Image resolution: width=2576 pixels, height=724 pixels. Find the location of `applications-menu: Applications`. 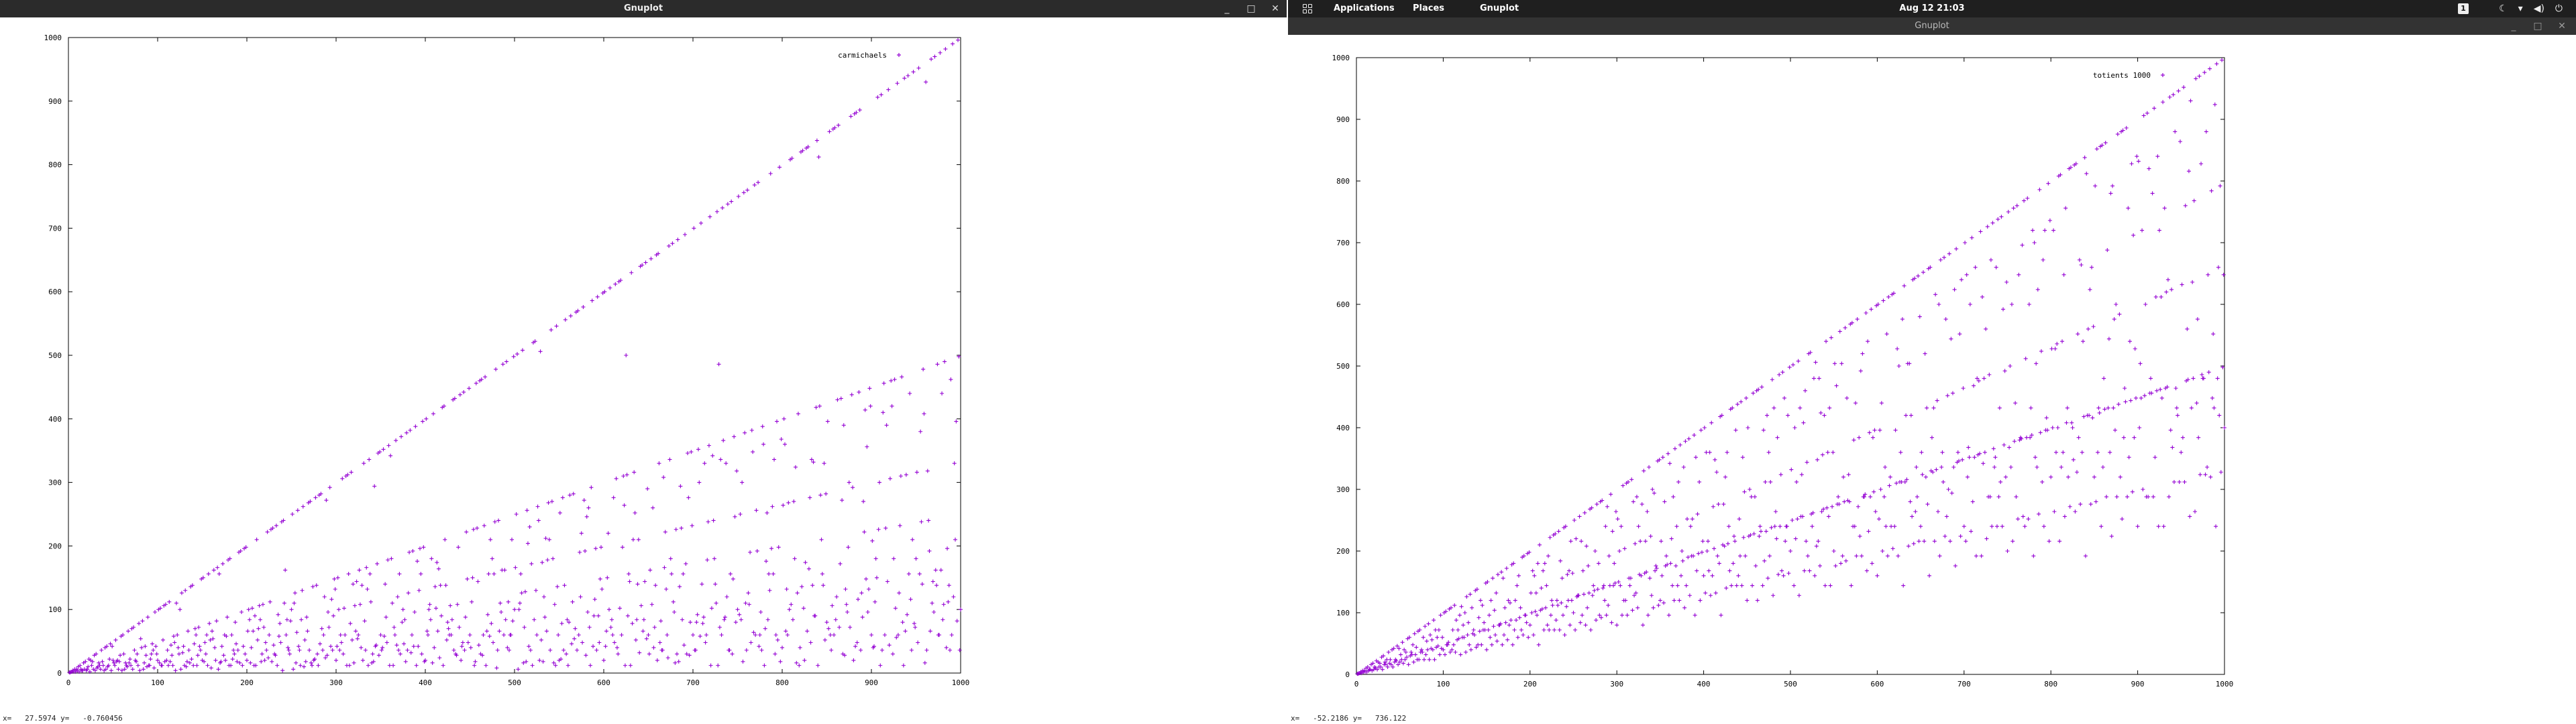

applications-menu: Applications is located at coordinates (1364, 8).